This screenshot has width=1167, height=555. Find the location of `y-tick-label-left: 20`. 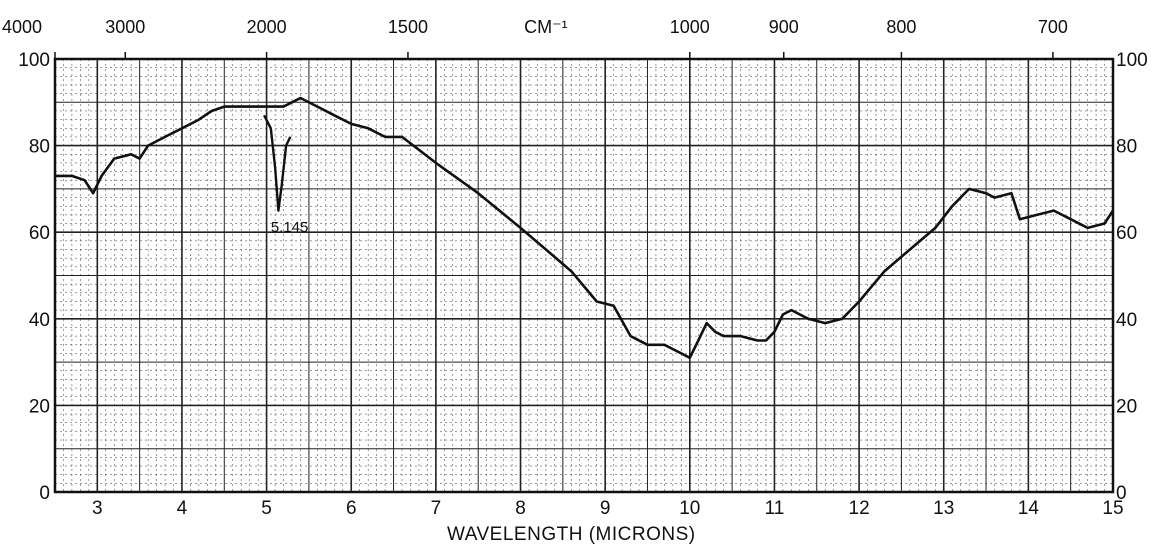

y-tick-label-left: 20 is located at coordinates (39, 406).